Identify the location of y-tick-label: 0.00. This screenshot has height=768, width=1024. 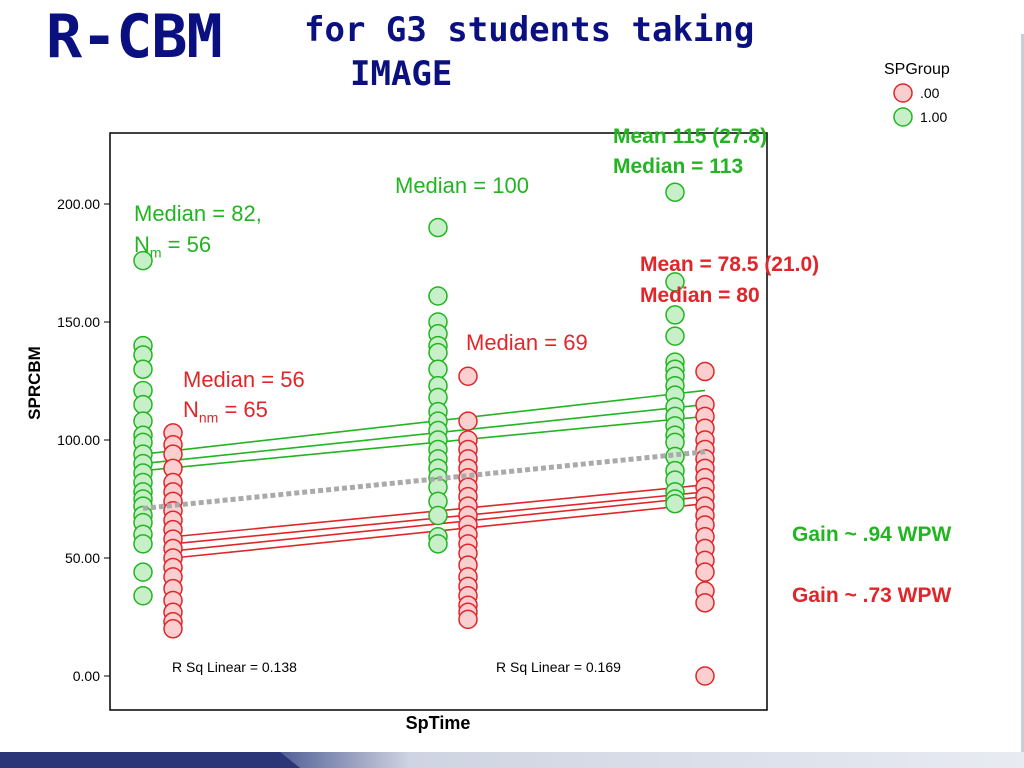
(86, 676).